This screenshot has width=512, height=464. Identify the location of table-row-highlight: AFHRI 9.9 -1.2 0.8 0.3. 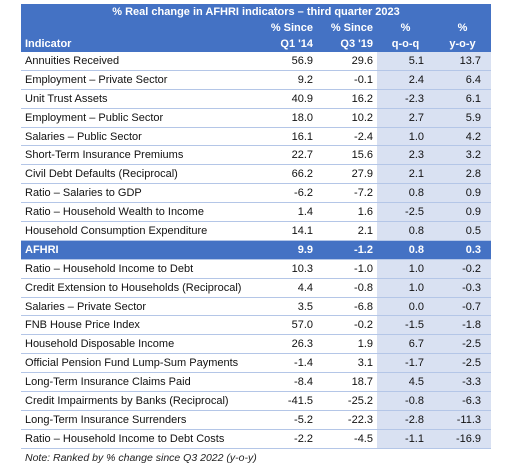
(256, 250).